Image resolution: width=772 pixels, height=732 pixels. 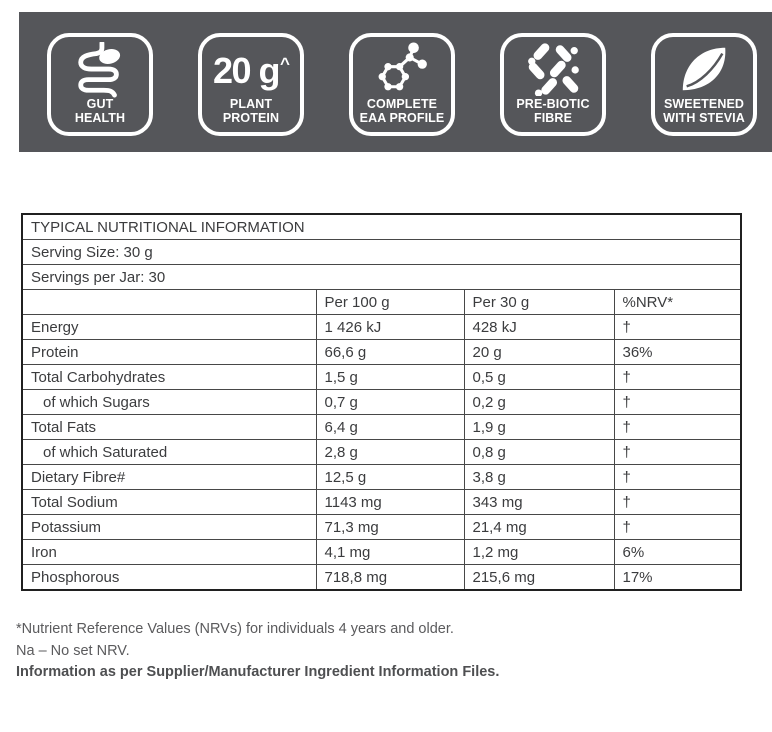 What do you see at coordinates (169, 402) in the screenshot?
I see `nutrient-label-cell: of which Sugars` at bounding box center [169, 402].